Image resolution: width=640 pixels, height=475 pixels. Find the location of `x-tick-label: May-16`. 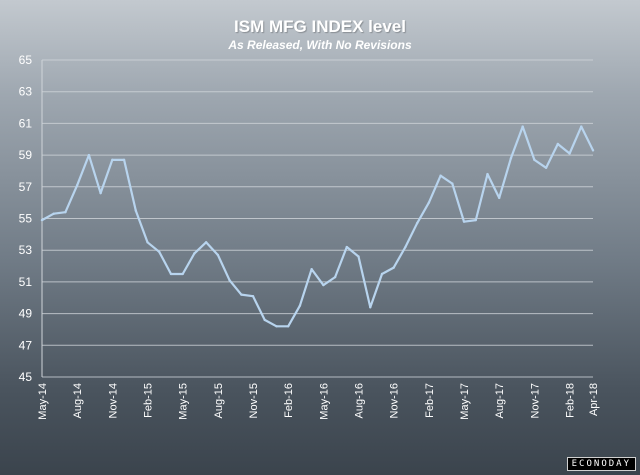

x-tick-label: May-16 is located at coordinates (324, 401).